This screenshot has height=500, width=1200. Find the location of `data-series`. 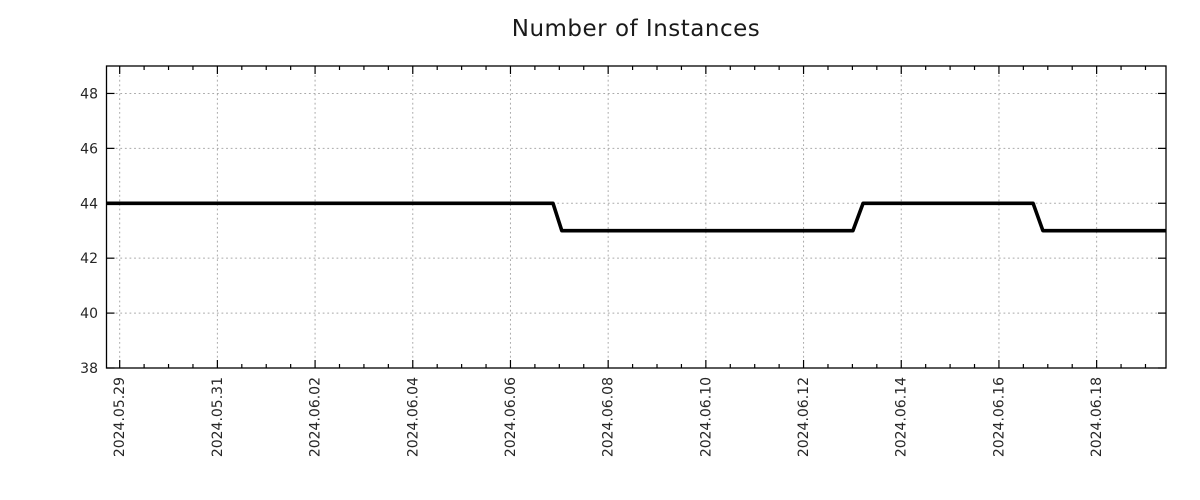

data-series is located at coordinates (636, 217).